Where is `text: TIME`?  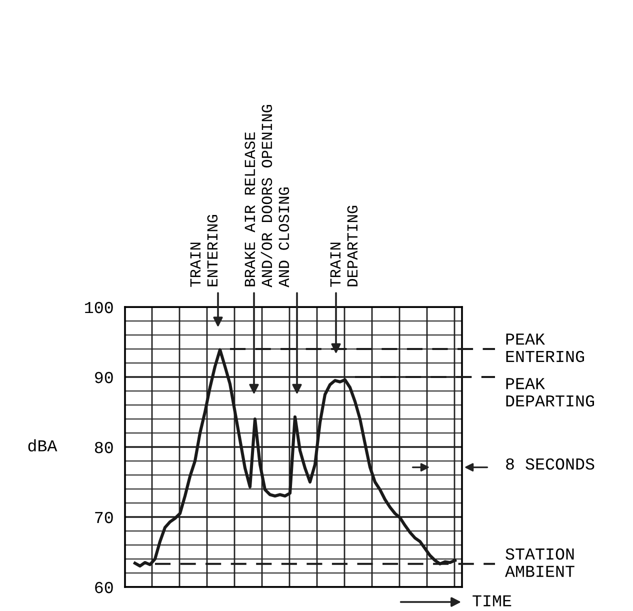
text: TIME is located at coordinates (492, 600).